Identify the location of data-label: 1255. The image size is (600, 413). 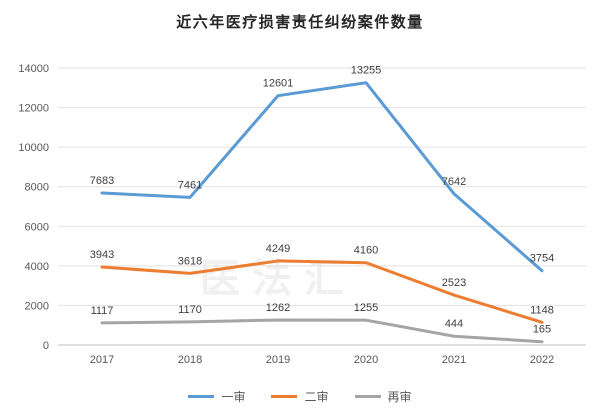
(366, 308).